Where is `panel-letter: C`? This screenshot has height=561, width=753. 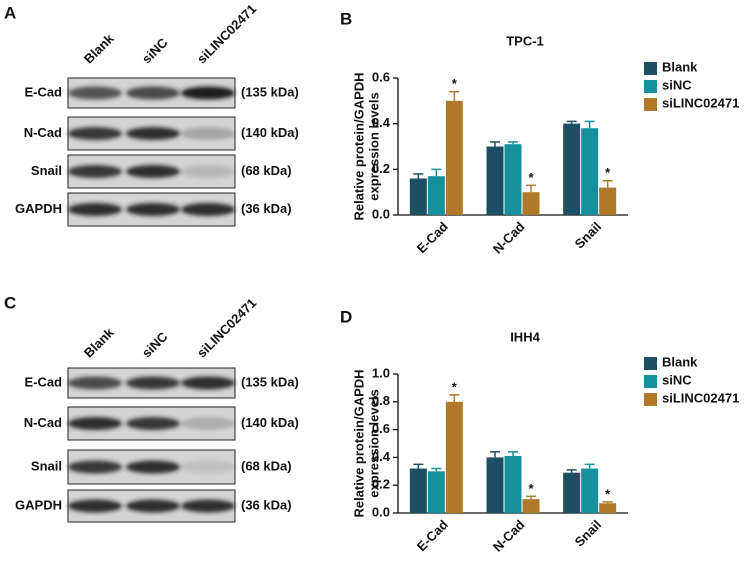
panel-letter: C is located at coordinates (10, 302).